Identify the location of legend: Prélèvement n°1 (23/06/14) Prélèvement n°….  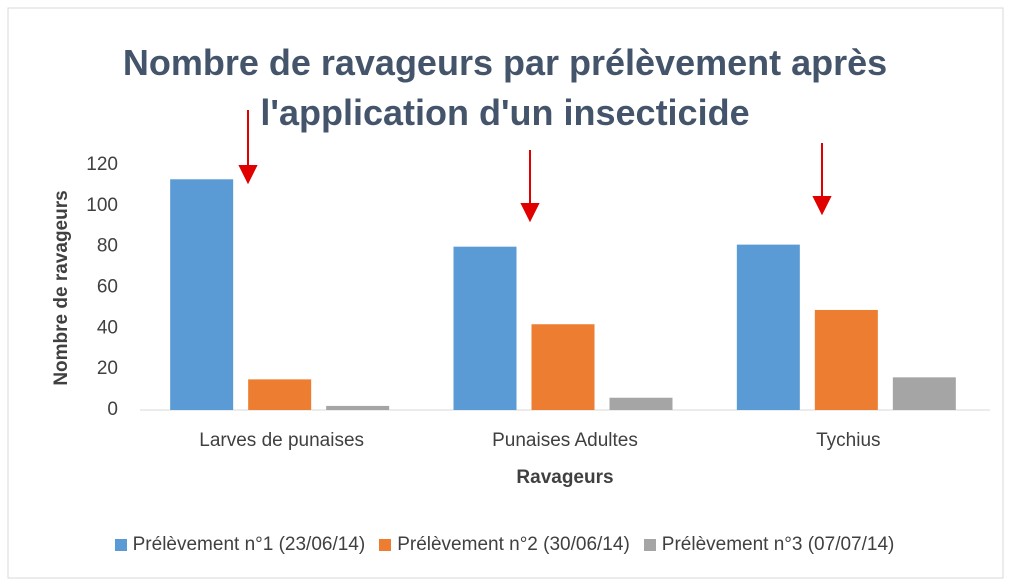
(504, 545).